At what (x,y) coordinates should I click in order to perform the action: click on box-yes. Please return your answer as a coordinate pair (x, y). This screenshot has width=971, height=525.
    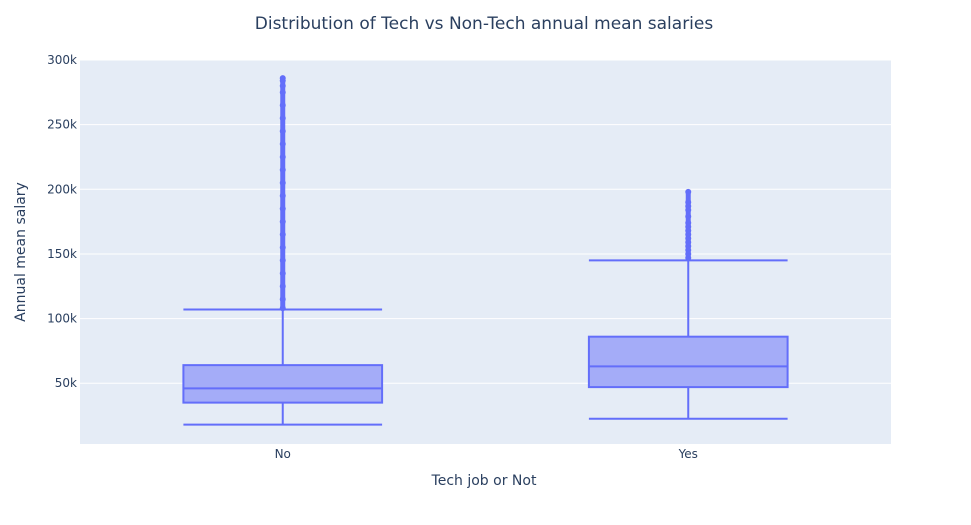
    Looking at the image, I should click on (688, 304).